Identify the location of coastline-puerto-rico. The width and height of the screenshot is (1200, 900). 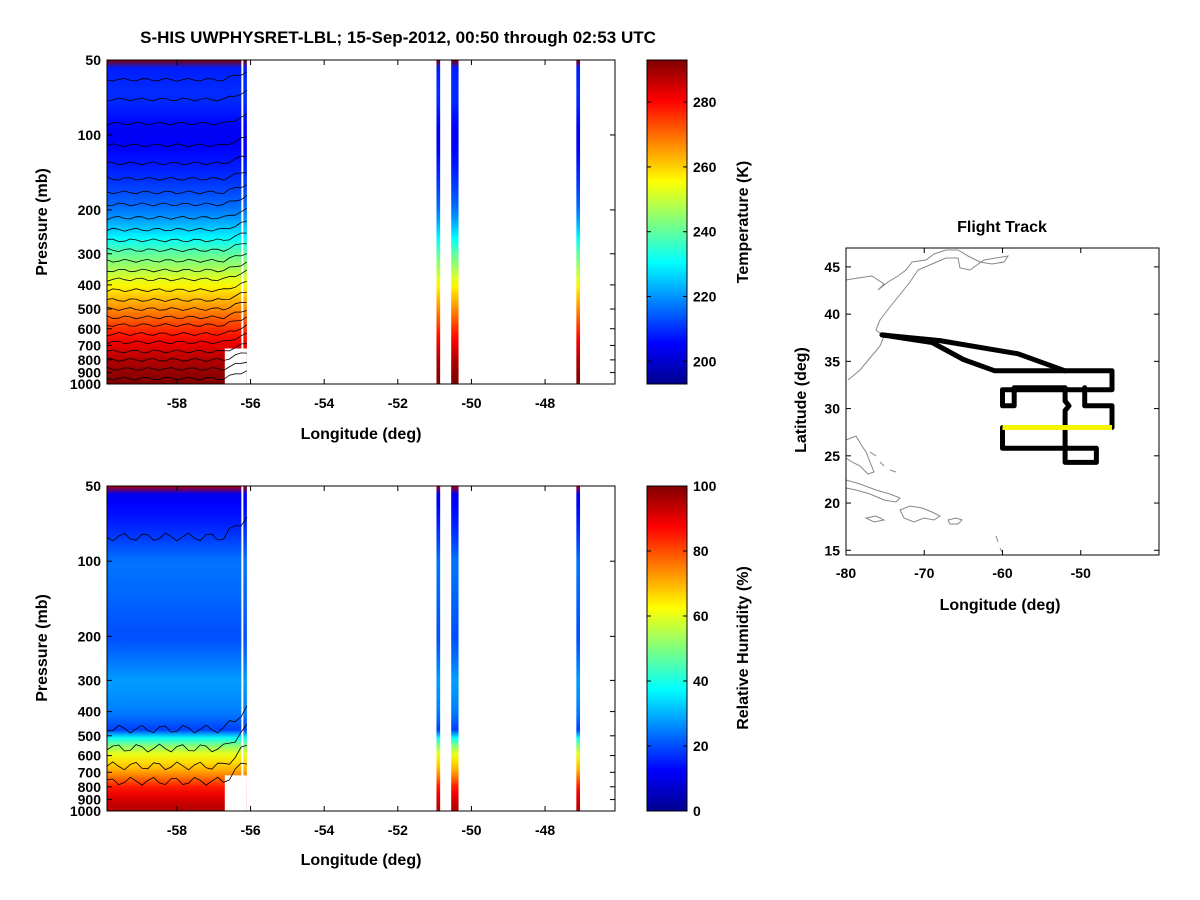
(955, 521).